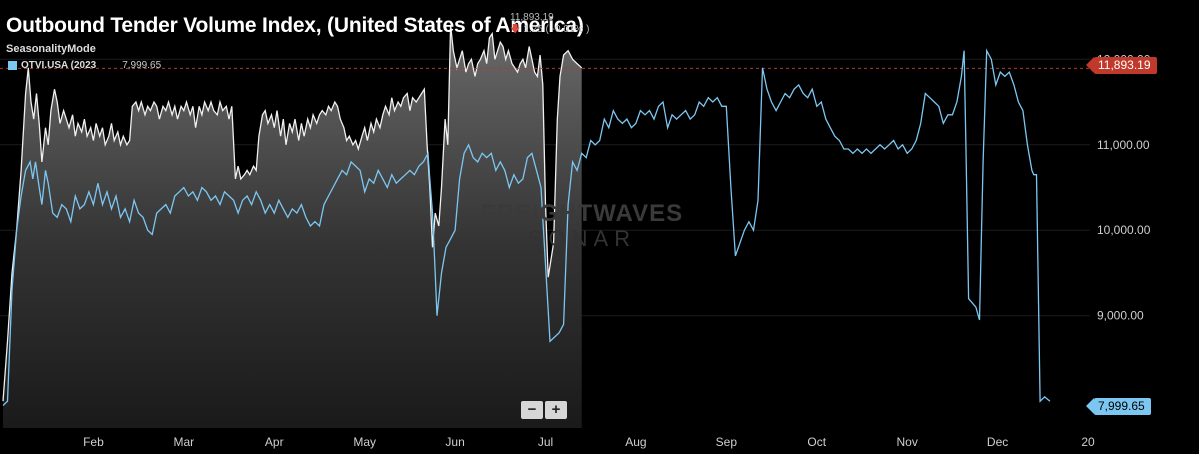  What do you see at coordinates (906, 442) in the screenshot?
I see `x-tick-label: Nov` at bounding box center [906, 442].